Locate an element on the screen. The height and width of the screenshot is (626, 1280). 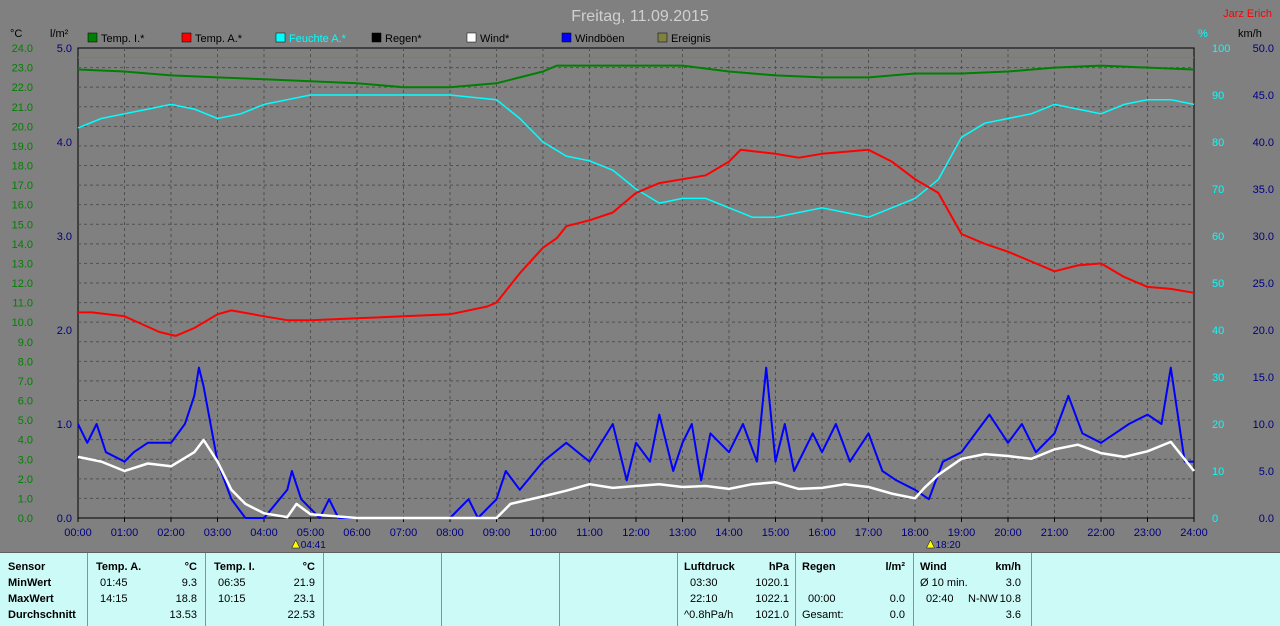
x-tick-label: 11:00 is located at coordinates (589, 533).